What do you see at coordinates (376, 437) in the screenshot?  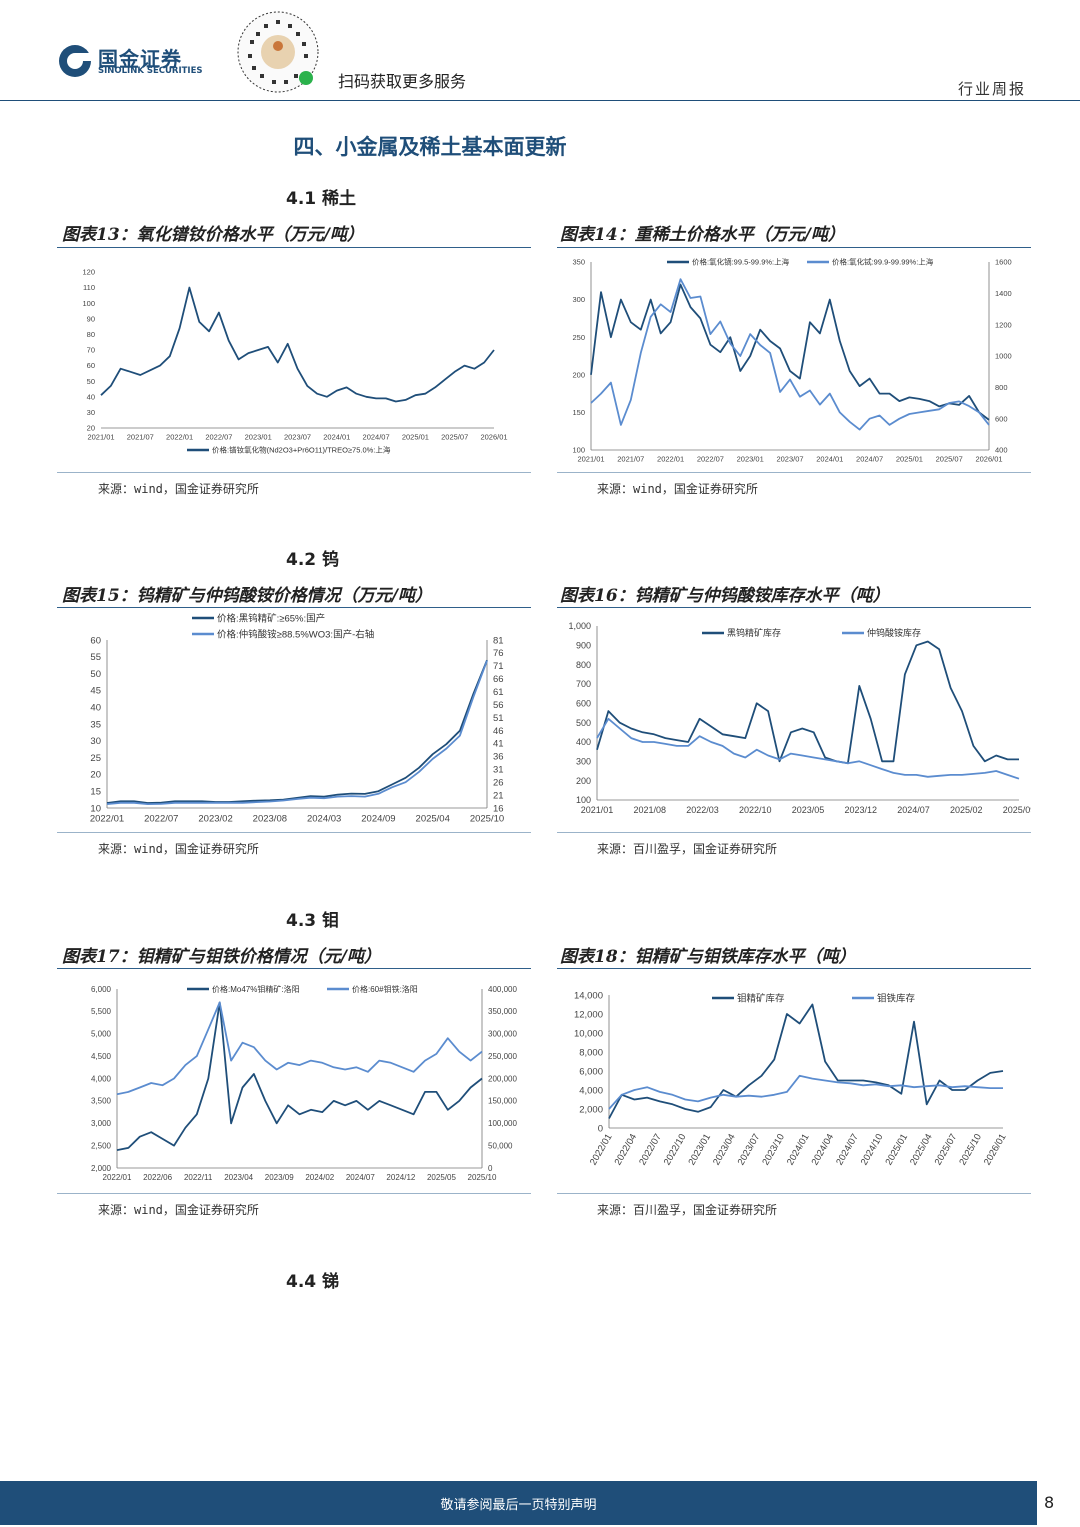 I see `x-tick-label: 2024/07` at bounding box center [376, 437].